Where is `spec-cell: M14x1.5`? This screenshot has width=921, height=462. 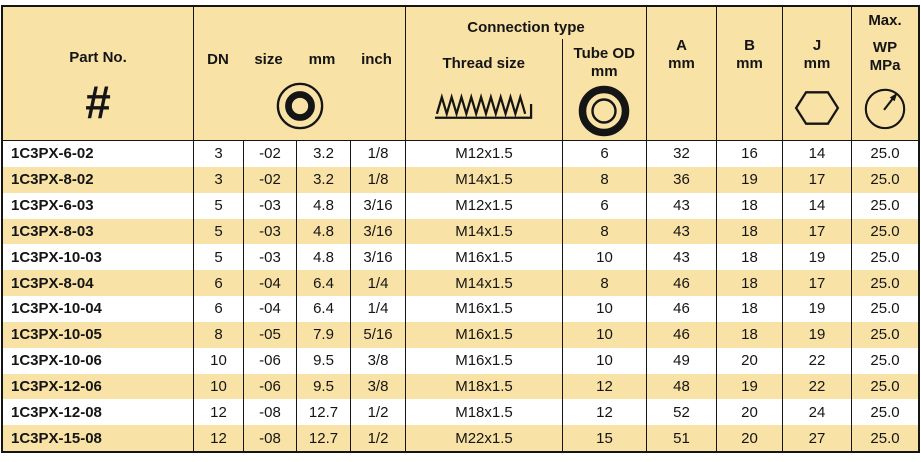
spec-cell: M14x1.5 is located at coordinates (483, 231).